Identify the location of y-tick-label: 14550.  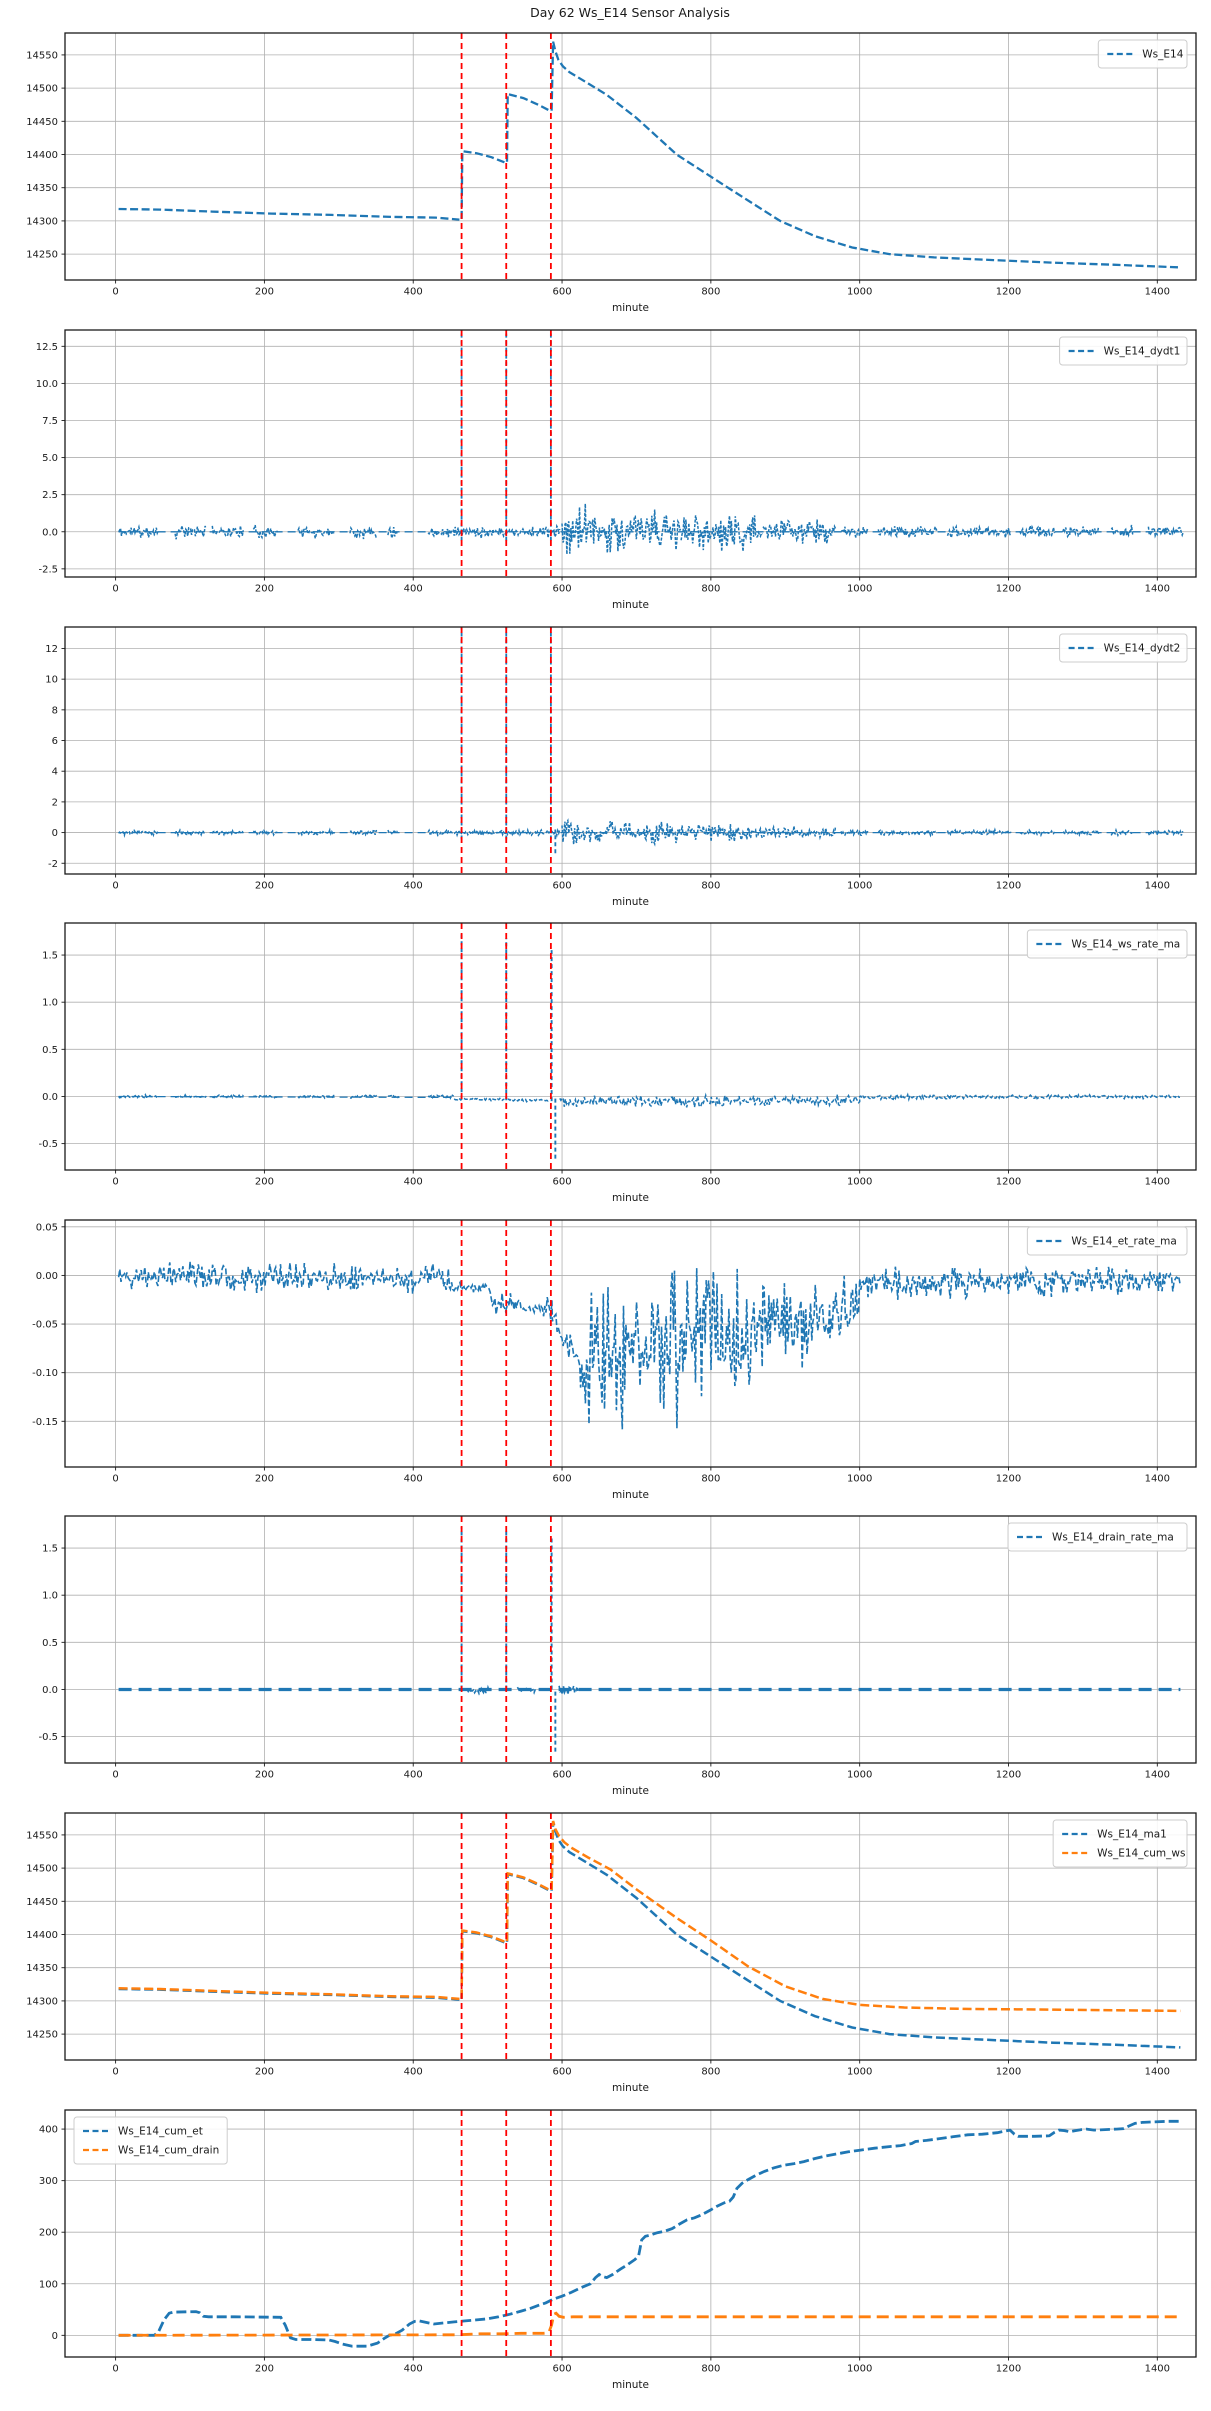
(42, 55).